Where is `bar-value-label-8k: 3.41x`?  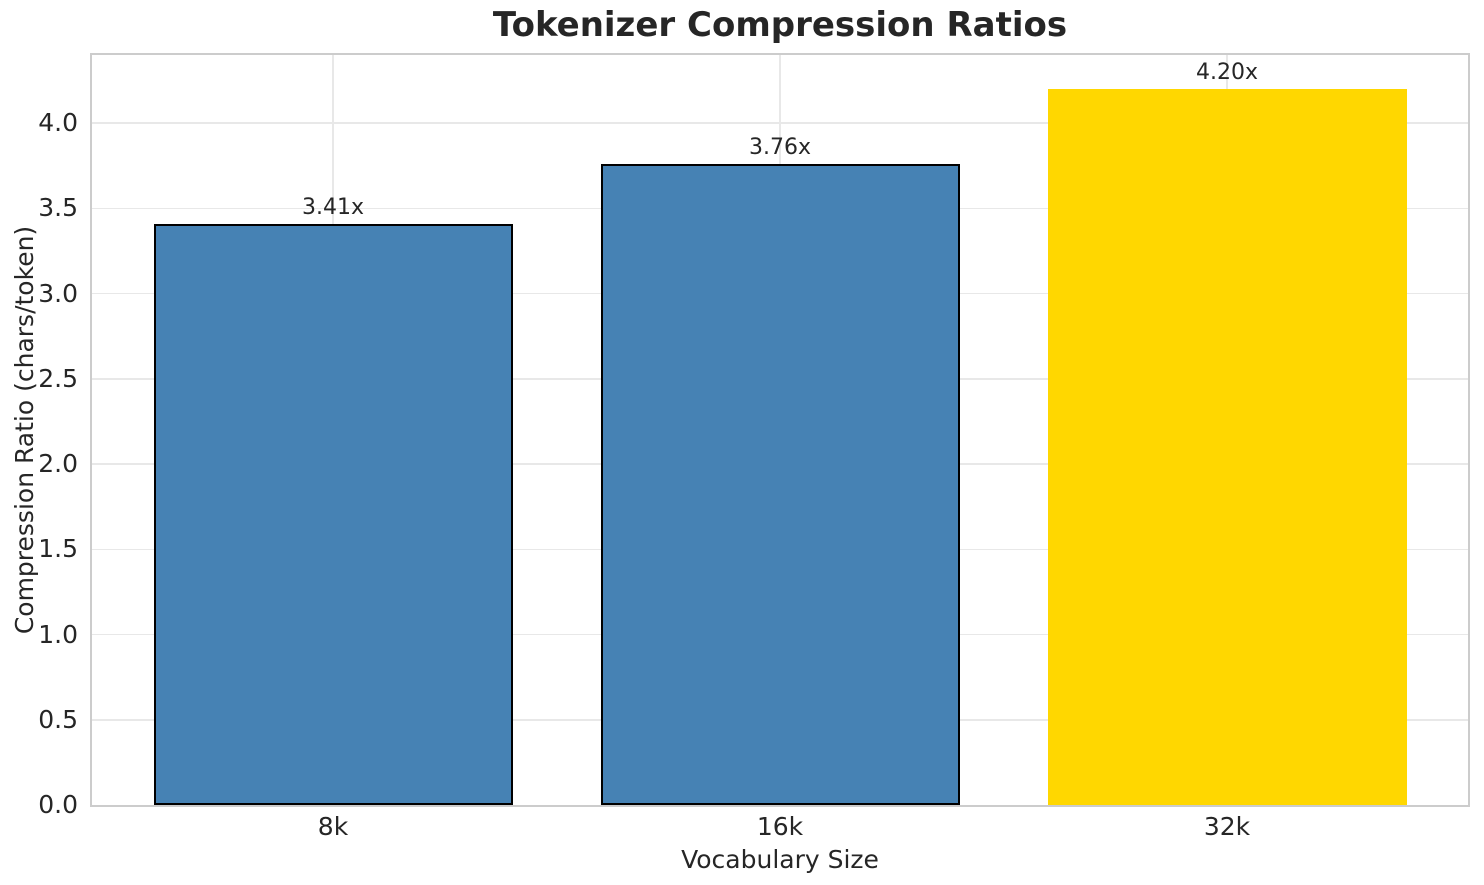 bar-value-label-8k: 3.41x is located at coordinates (332, 207).